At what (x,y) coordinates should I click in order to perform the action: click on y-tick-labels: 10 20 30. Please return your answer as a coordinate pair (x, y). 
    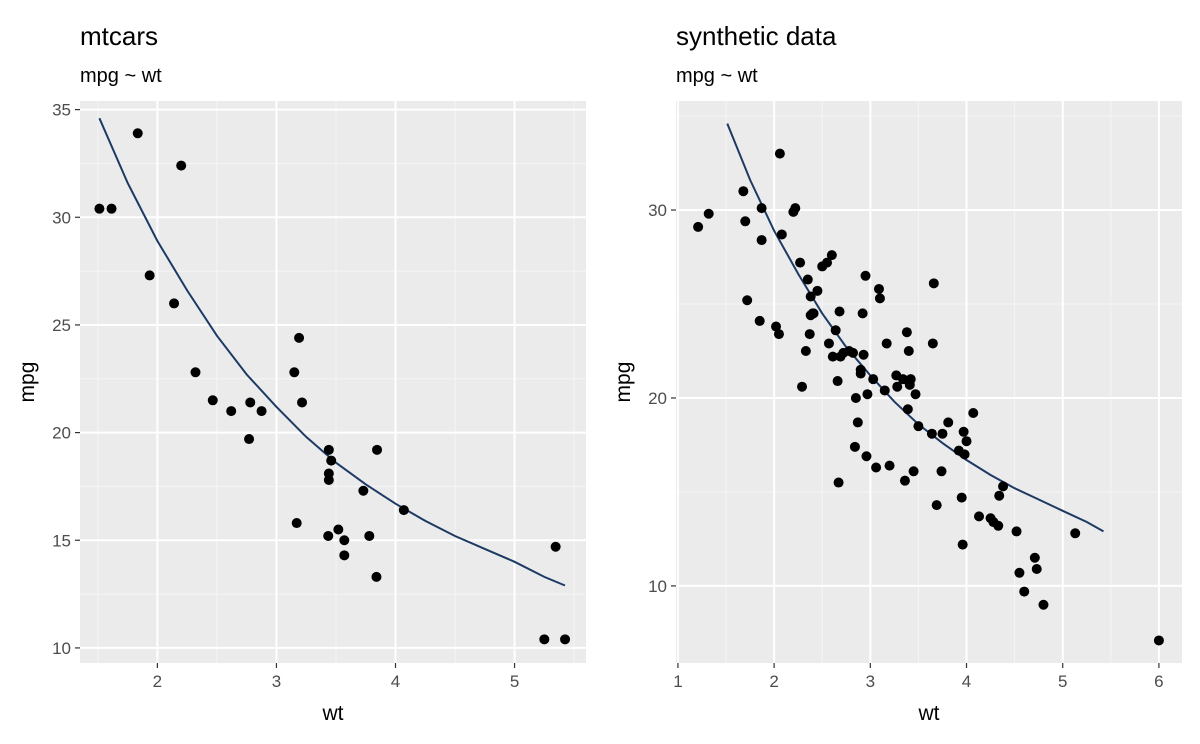
    Looking at the image, I should click on (657, 398).